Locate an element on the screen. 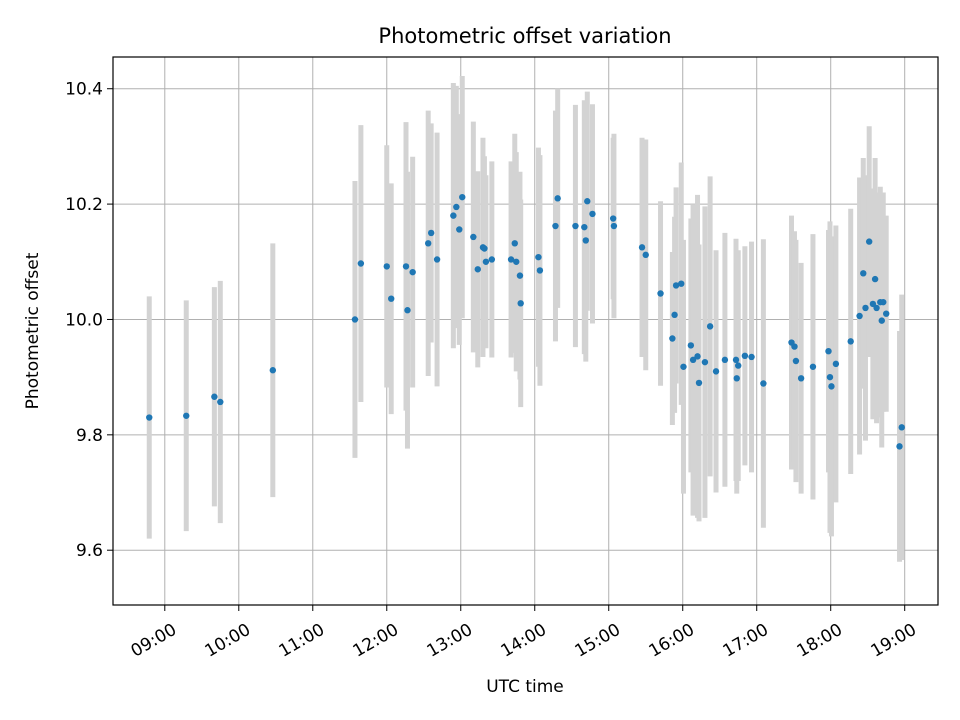  y-axis-label: Photometric offset is located at coordinates (33, 330).